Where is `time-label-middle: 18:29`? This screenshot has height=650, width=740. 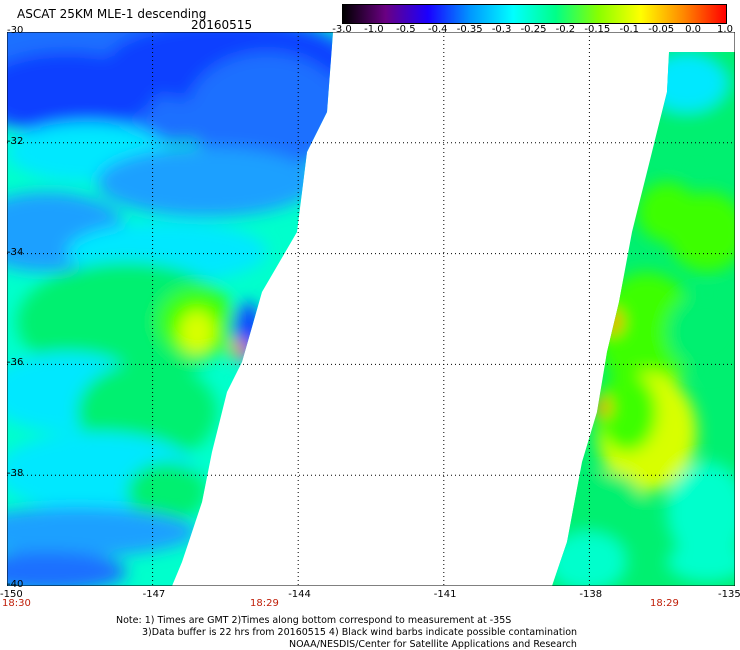
time-label-middle: 18:29 is located at coordinates (264, 603).